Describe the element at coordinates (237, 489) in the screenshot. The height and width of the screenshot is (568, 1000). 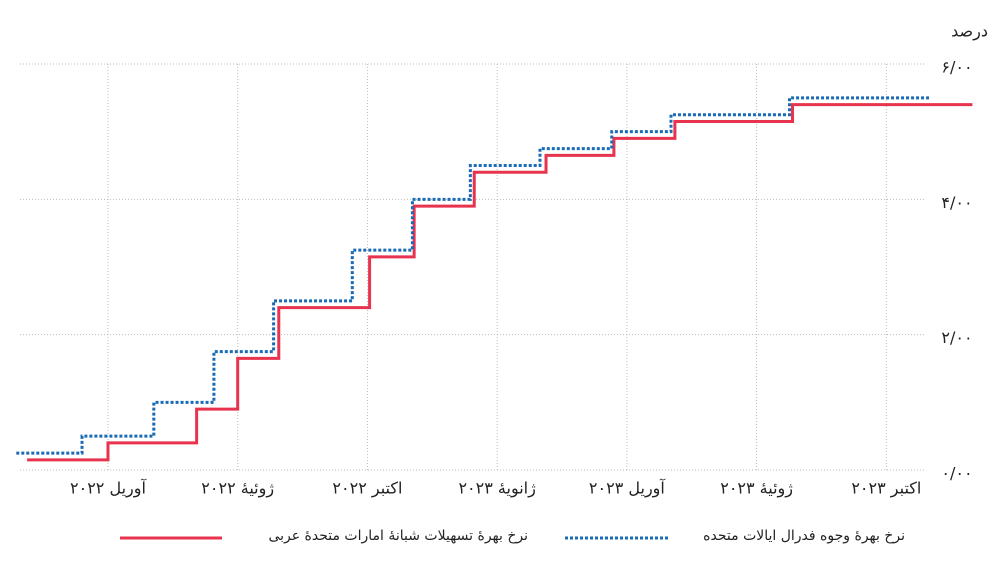
I see `x-tick-label: ژوئیهٔ ۲۰۲۲` at that location.